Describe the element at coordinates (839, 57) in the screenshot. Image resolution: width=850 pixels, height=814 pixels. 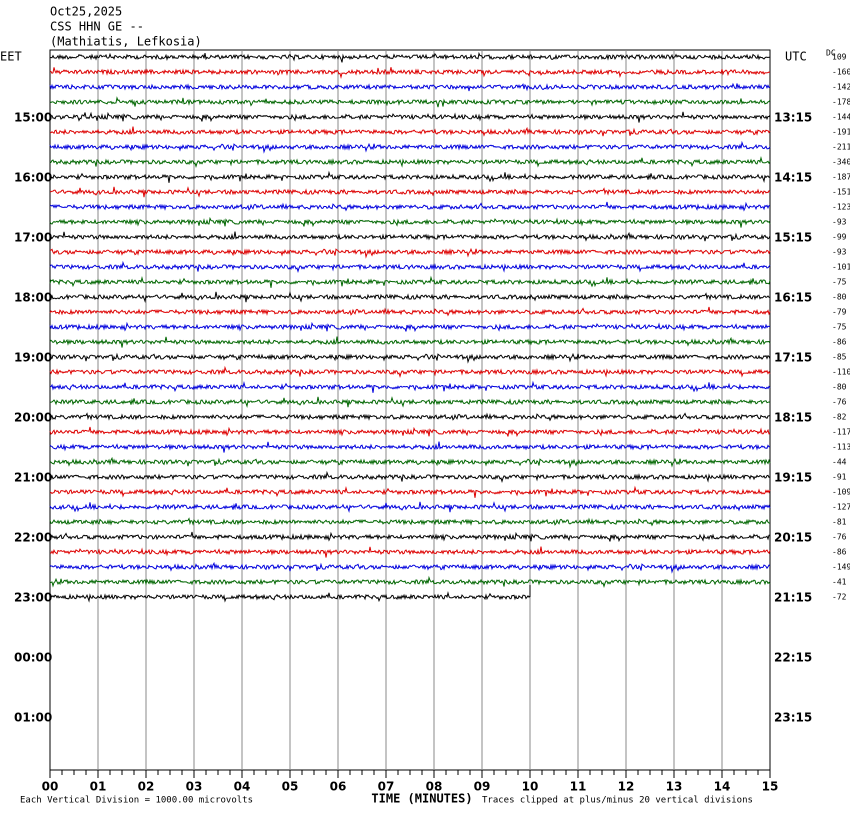
I see `dc-offset: 109` at that location.